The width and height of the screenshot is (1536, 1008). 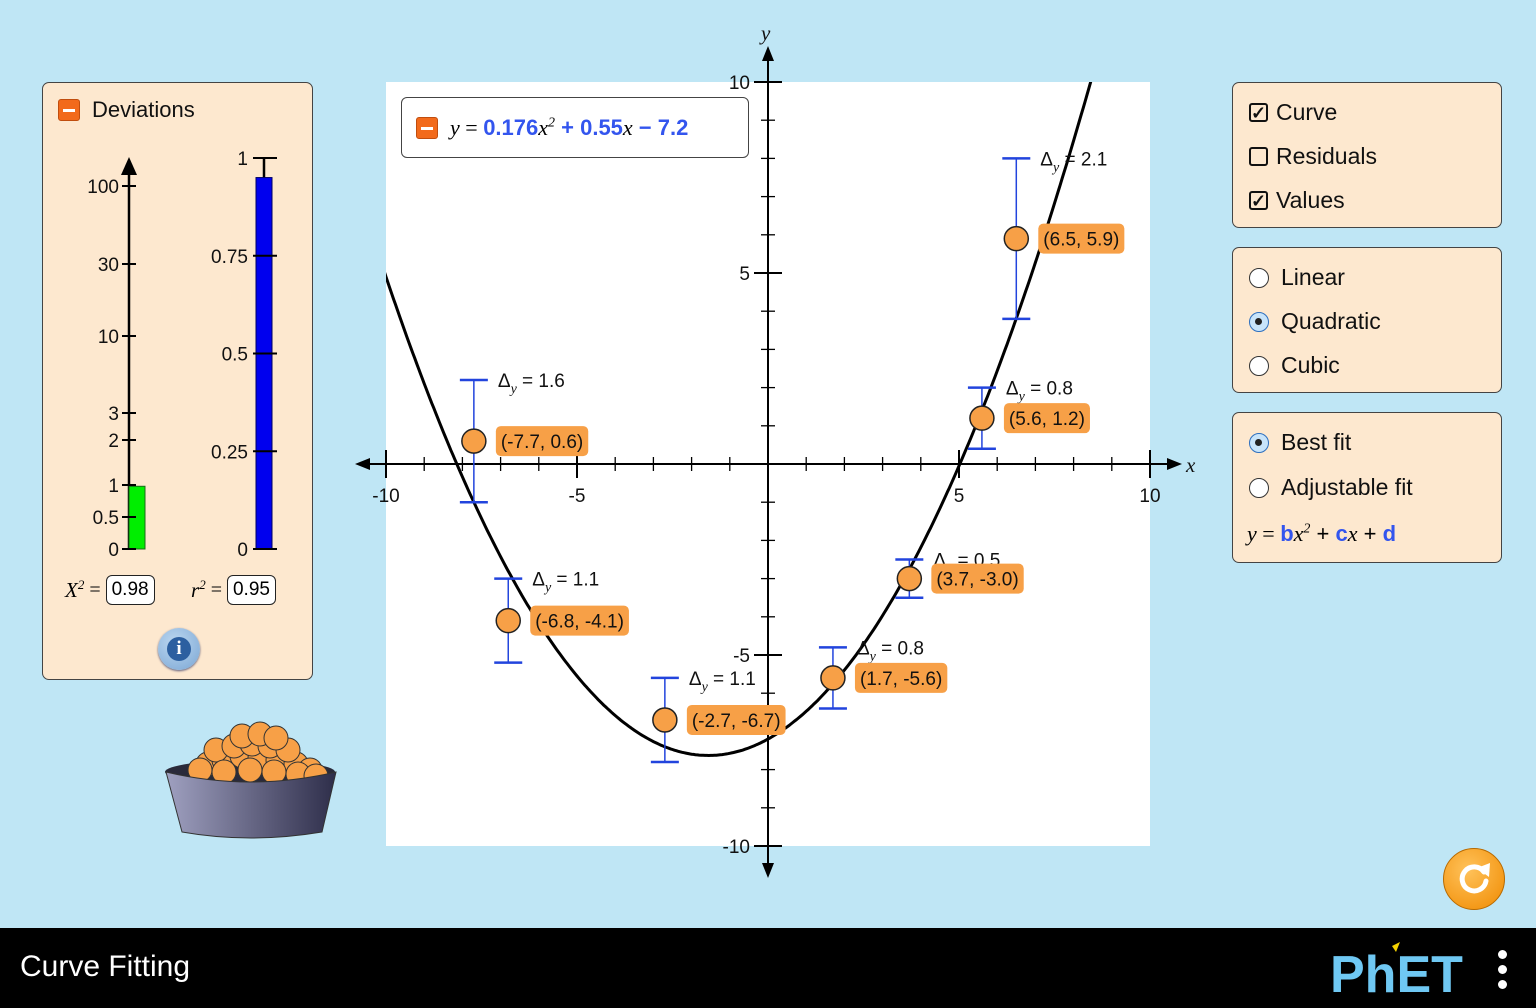 I want to click on adjustable-fit-row: Adjustable fit, so click(x=1331, y=487).